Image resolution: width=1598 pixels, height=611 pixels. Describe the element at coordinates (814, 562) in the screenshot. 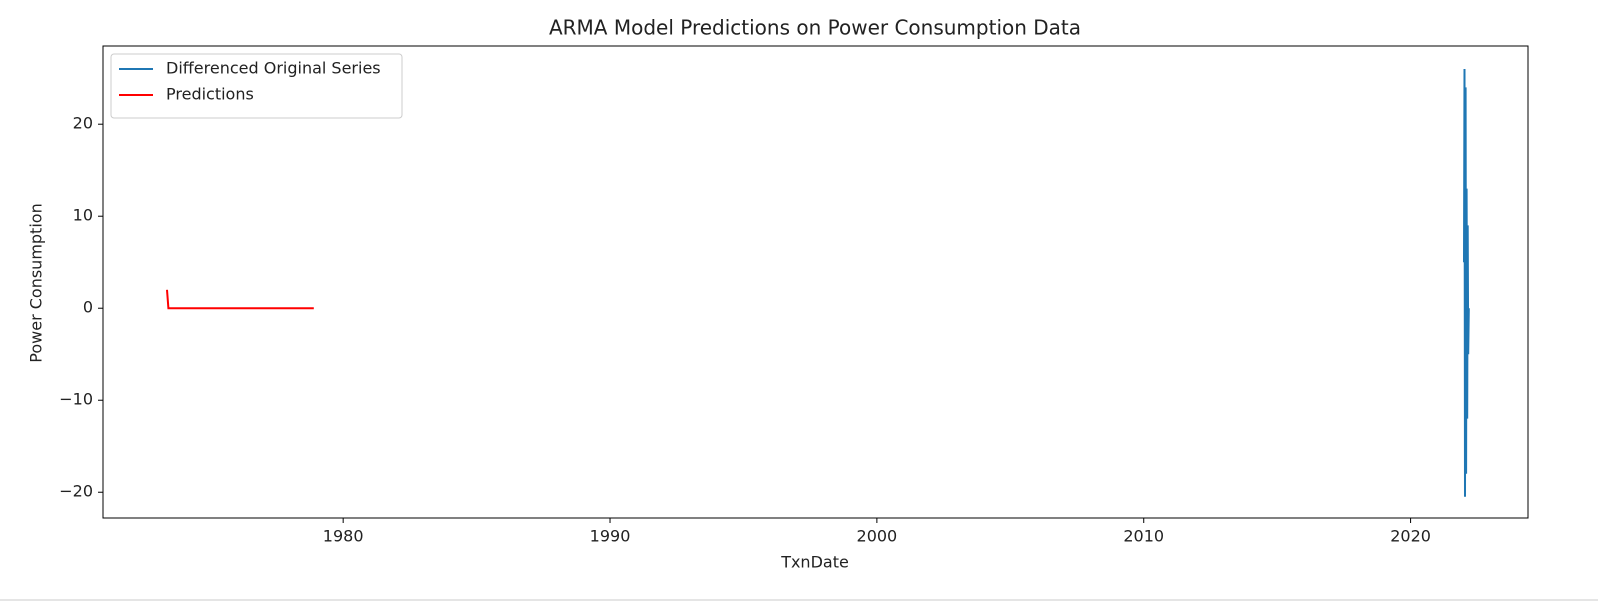

I see `x-axis-label: TxnDate` at that location.